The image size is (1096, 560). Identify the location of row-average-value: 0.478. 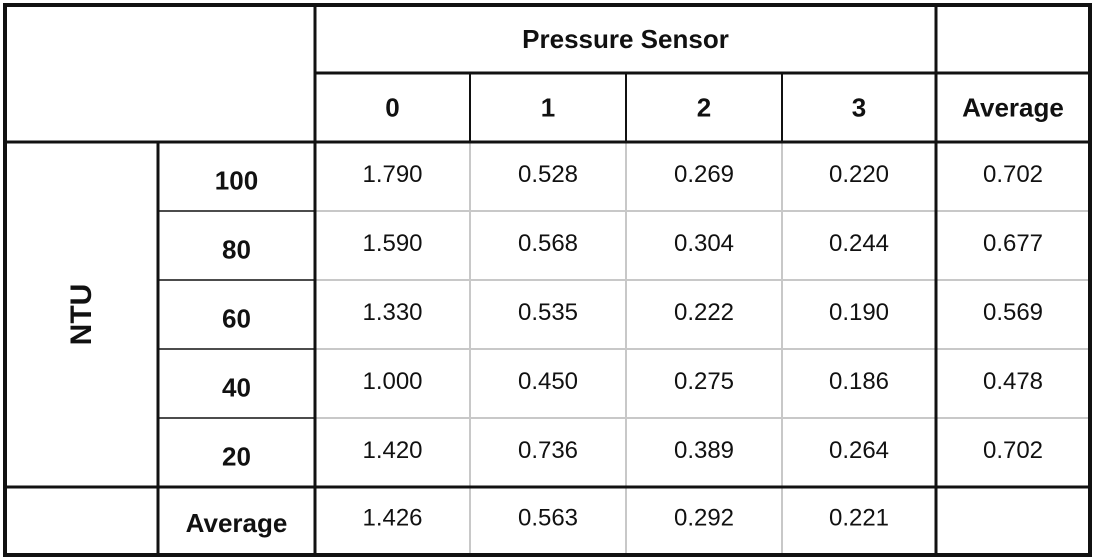
(1013, 381).